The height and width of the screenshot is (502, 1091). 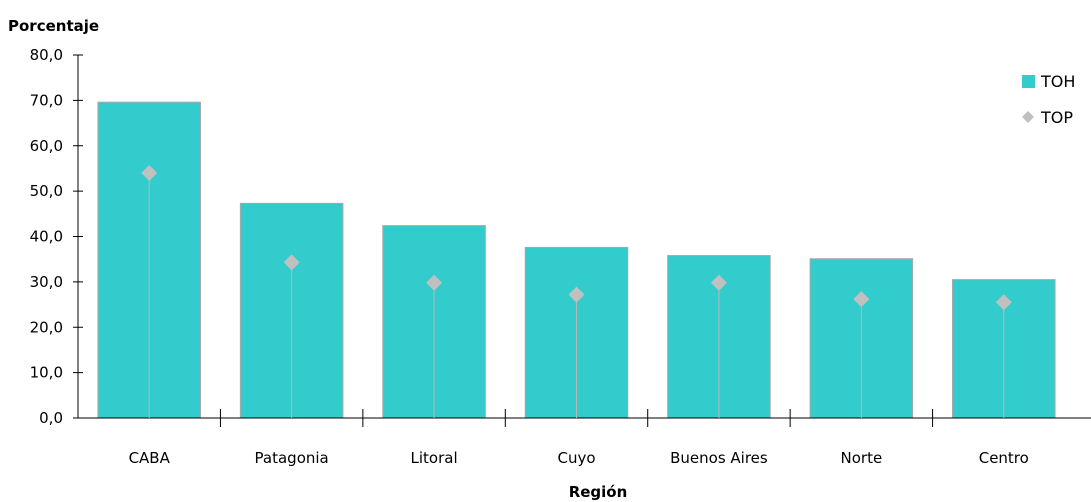 What do you see at coordinates (150, 458) in the screenshot?
I see `x-tick-label: CABA` at bounding box center [150, 458].